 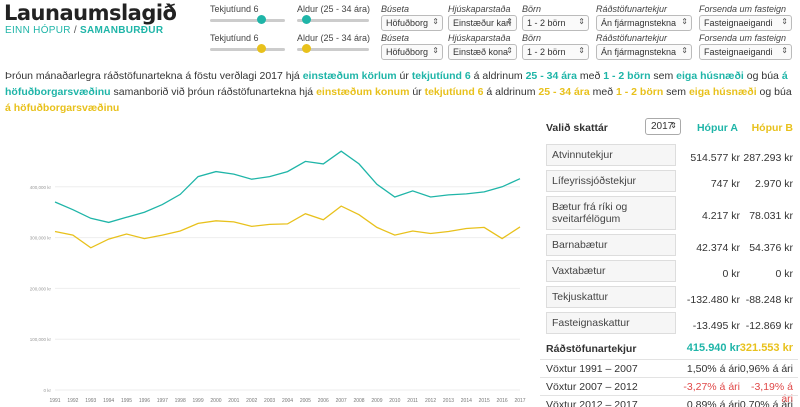 I want to click on row-label: Fasteignaskattur, so click(x=611, y=323).